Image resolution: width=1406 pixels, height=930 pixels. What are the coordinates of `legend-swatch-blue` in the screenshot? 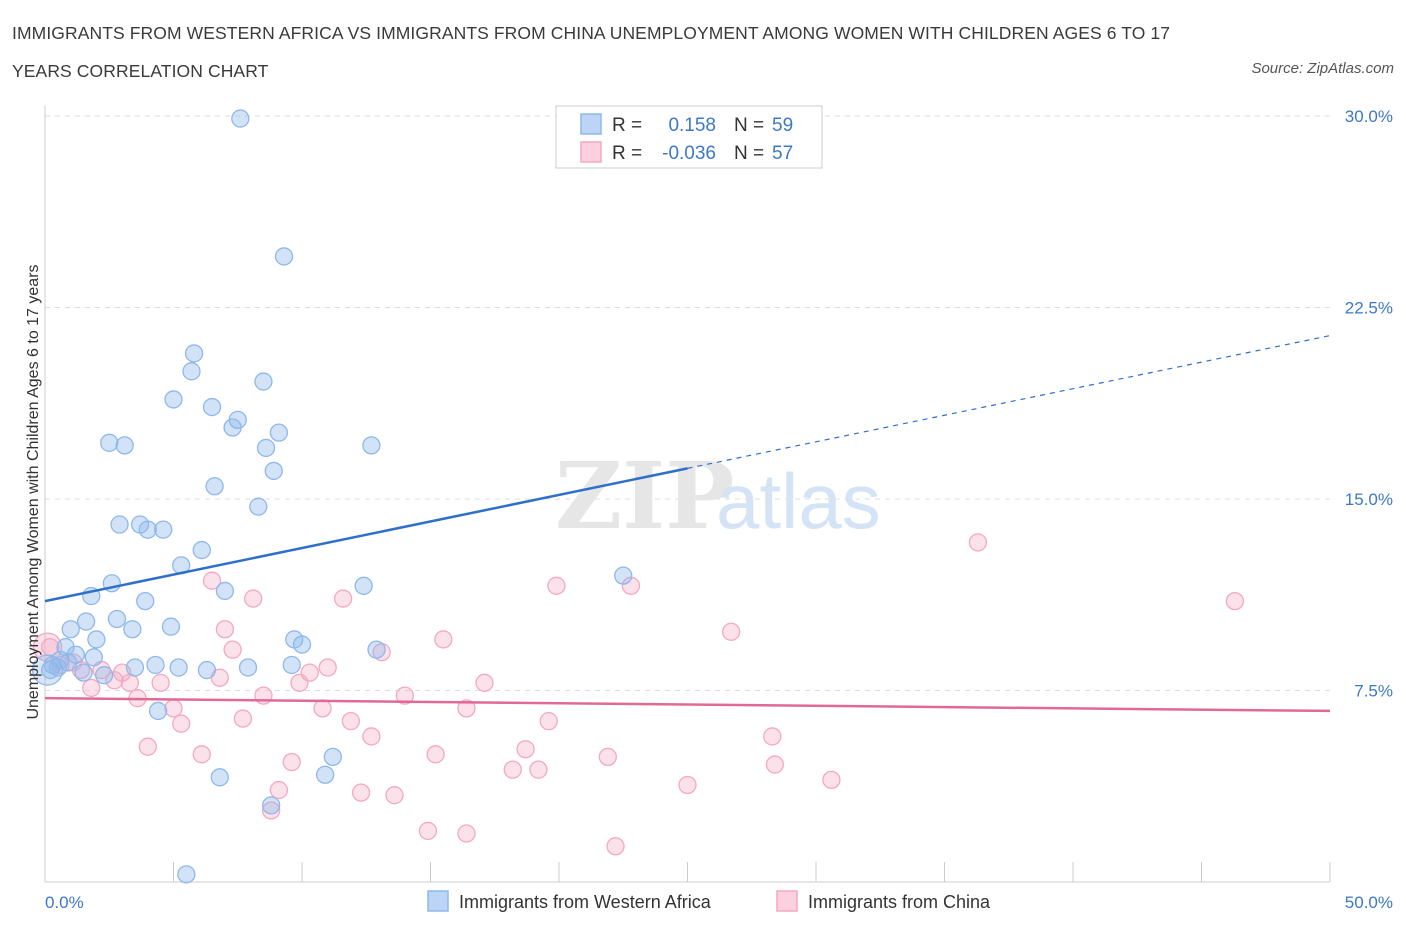 It's located at (591, 124).